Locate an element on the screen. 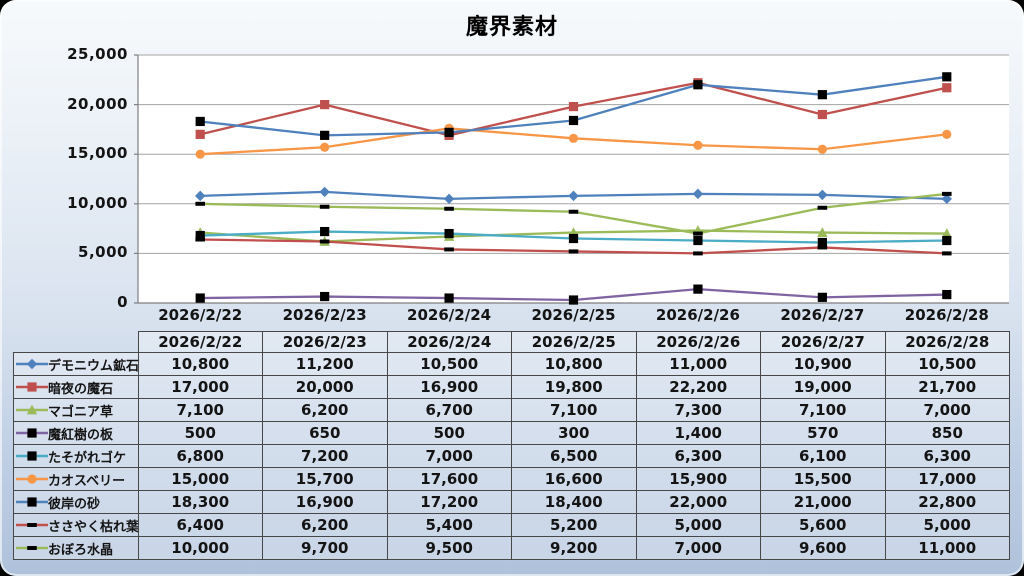 This screenshot has width=1024, height=576. x-axis-tick-label: 2026/2/23 is located at coordinates (324, 315).